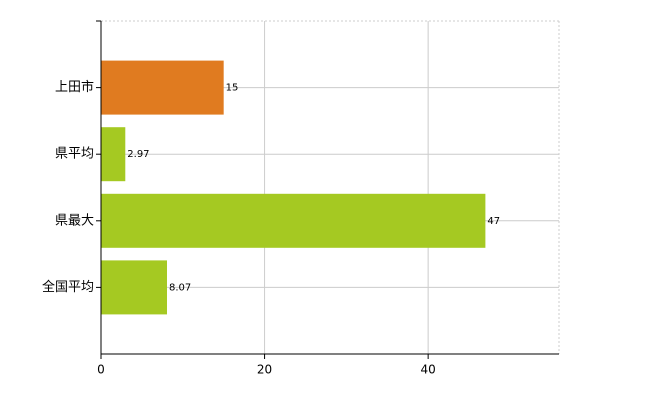 The image size is (650, 400). What do you see at coordinates (493, 221) in the screenshot?
I see `value-label: 47` at bounding box center [493, 221].